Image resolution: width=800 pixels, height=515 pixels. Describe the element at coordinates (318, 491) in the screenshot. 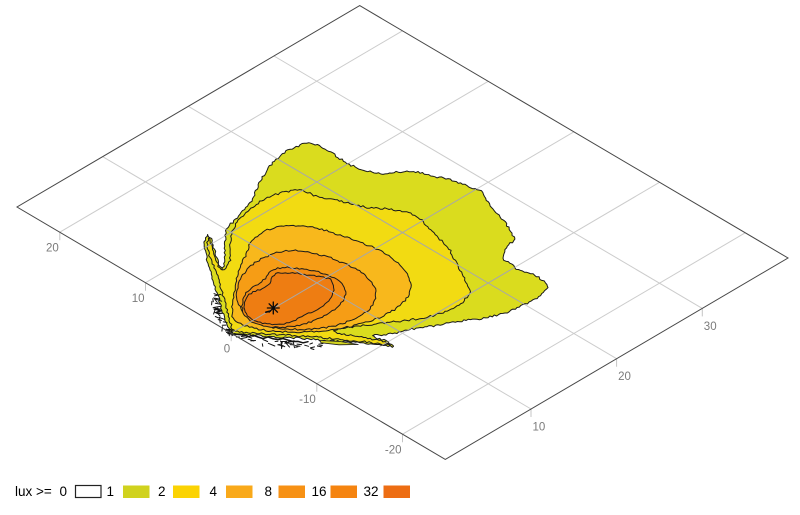

I see `svg-text: 16` at that location.